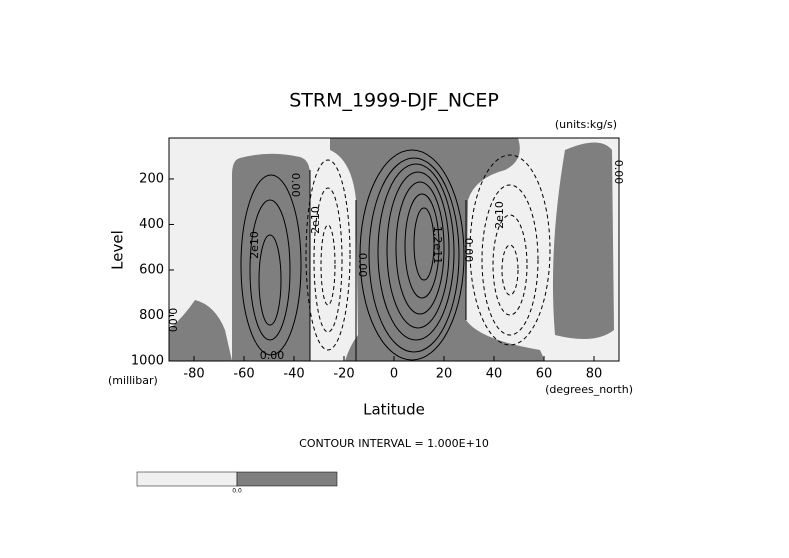 The width and height of the screenshot is (789, 558). What do you see at coordinates (394, 101) in the screenshot?
I see `chart-title: STRM_1999-DJF_NCEP` at bounding box center [394, 101].